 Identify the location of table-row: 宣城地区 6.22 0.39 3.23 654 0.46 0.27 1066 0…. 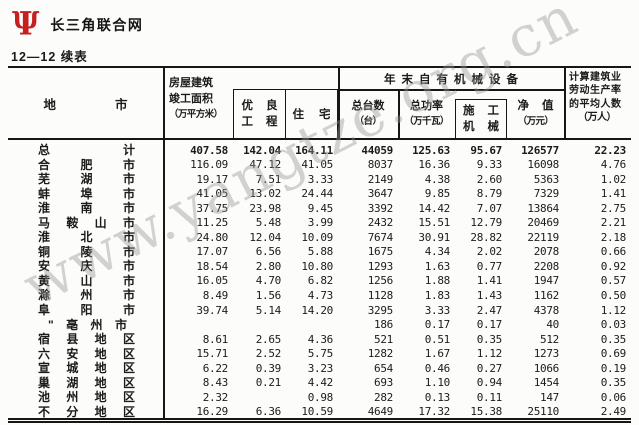
(319, 368).